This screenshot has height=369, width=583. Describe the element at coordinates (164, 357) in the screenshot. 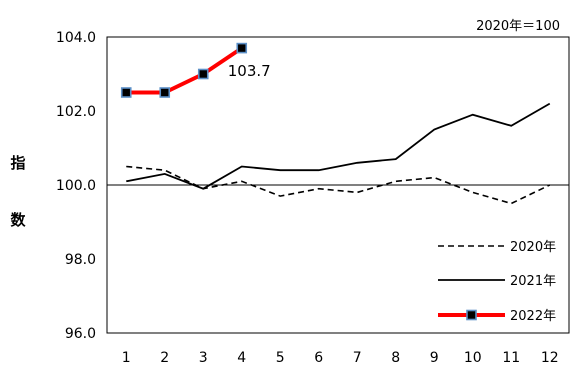

I see `x-tick-label: 2` at that location.